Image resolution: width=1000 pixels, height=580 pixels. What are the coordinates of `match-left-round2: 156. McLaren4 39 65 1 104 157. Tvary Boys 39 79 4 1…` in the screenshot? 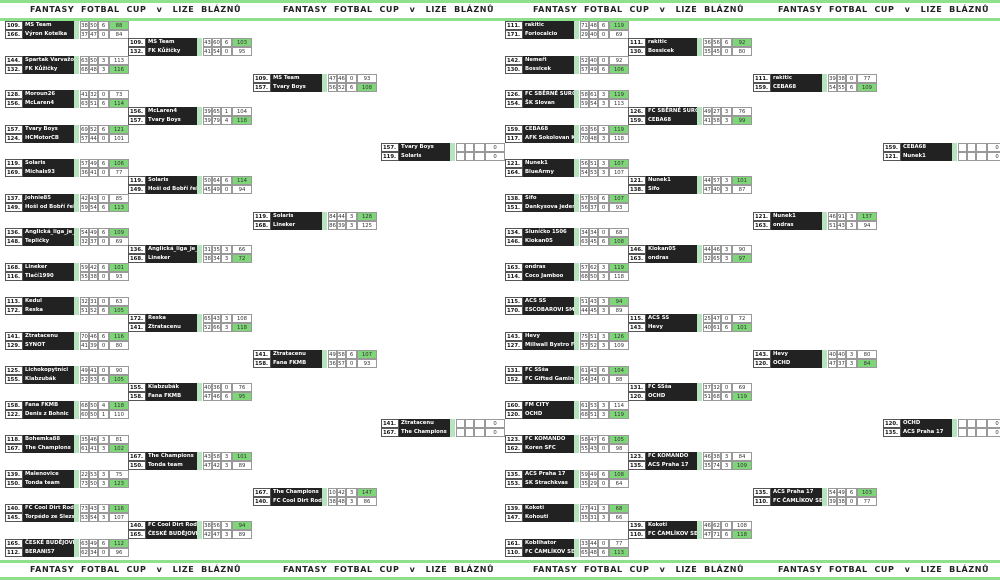 It's located at (190, 116).